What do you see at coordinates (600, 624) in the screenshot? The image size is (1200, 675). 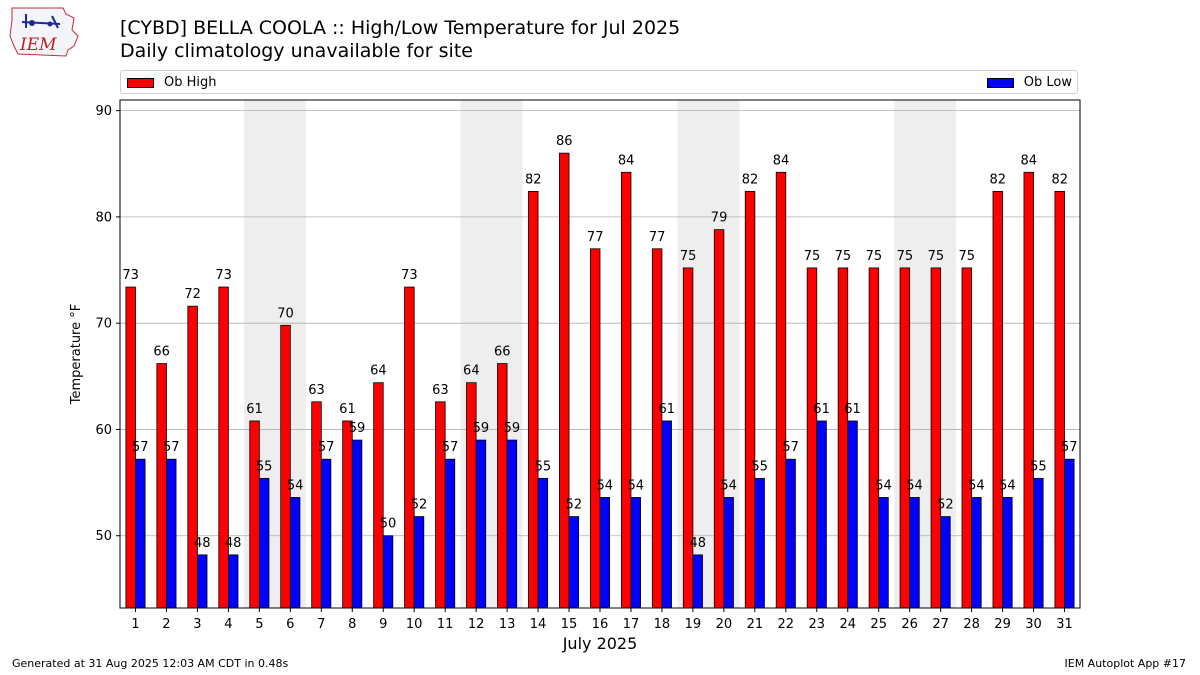 I see `x-tick-label: 16` at bounding box center [600, 624].